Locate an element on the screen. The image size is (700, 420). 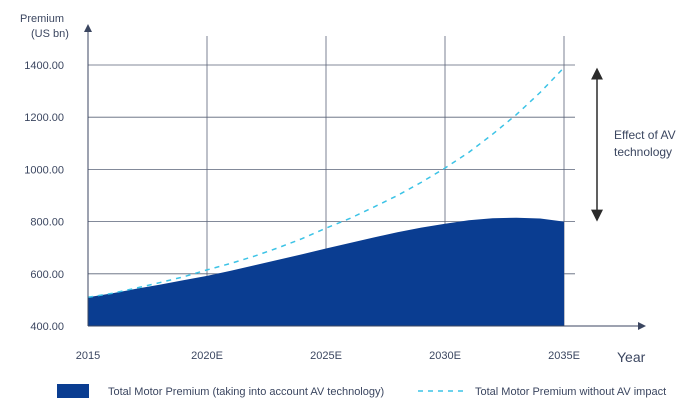
x-tick-label: 2025E is located at coordinates (326, 356).